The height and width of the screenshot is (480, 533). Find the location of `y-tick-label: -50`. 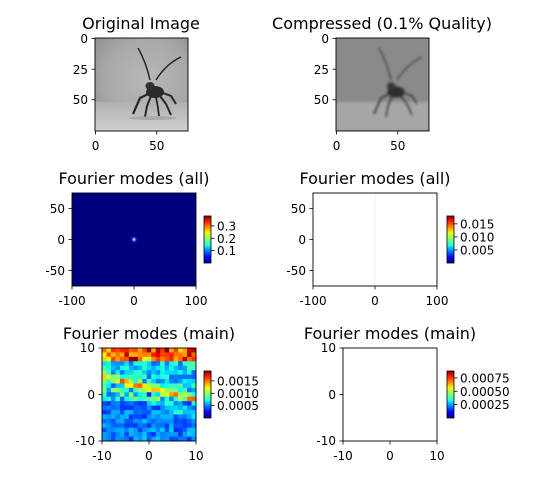

y-tick-label: -50 is located at coordinates (55, 271).